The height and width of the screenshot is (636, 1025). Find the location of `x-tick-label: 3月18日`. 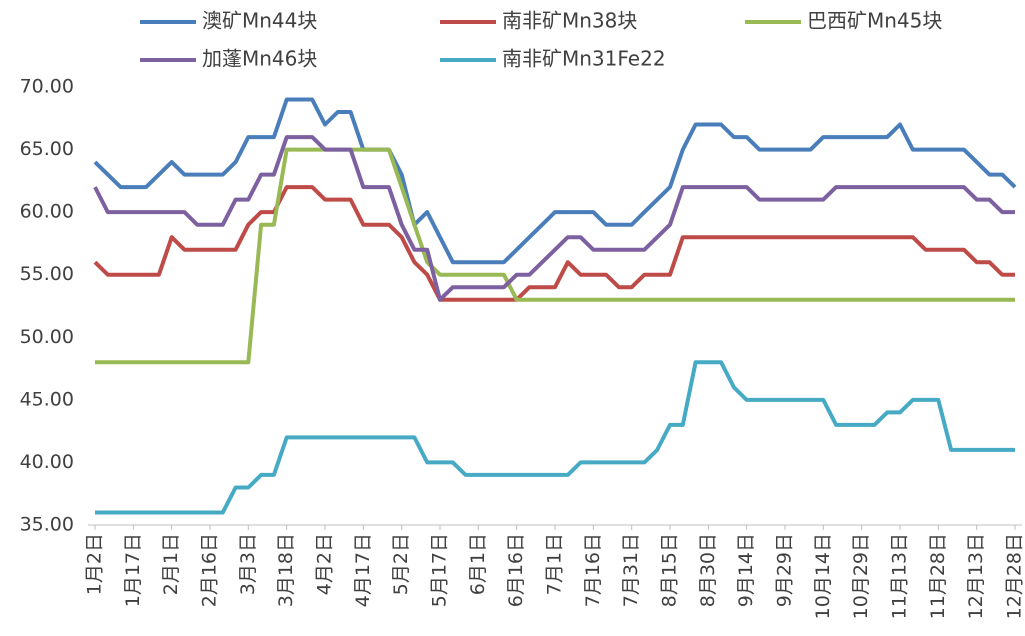

x-tick-label: 3月18日 is located at coordinates (286, 570).